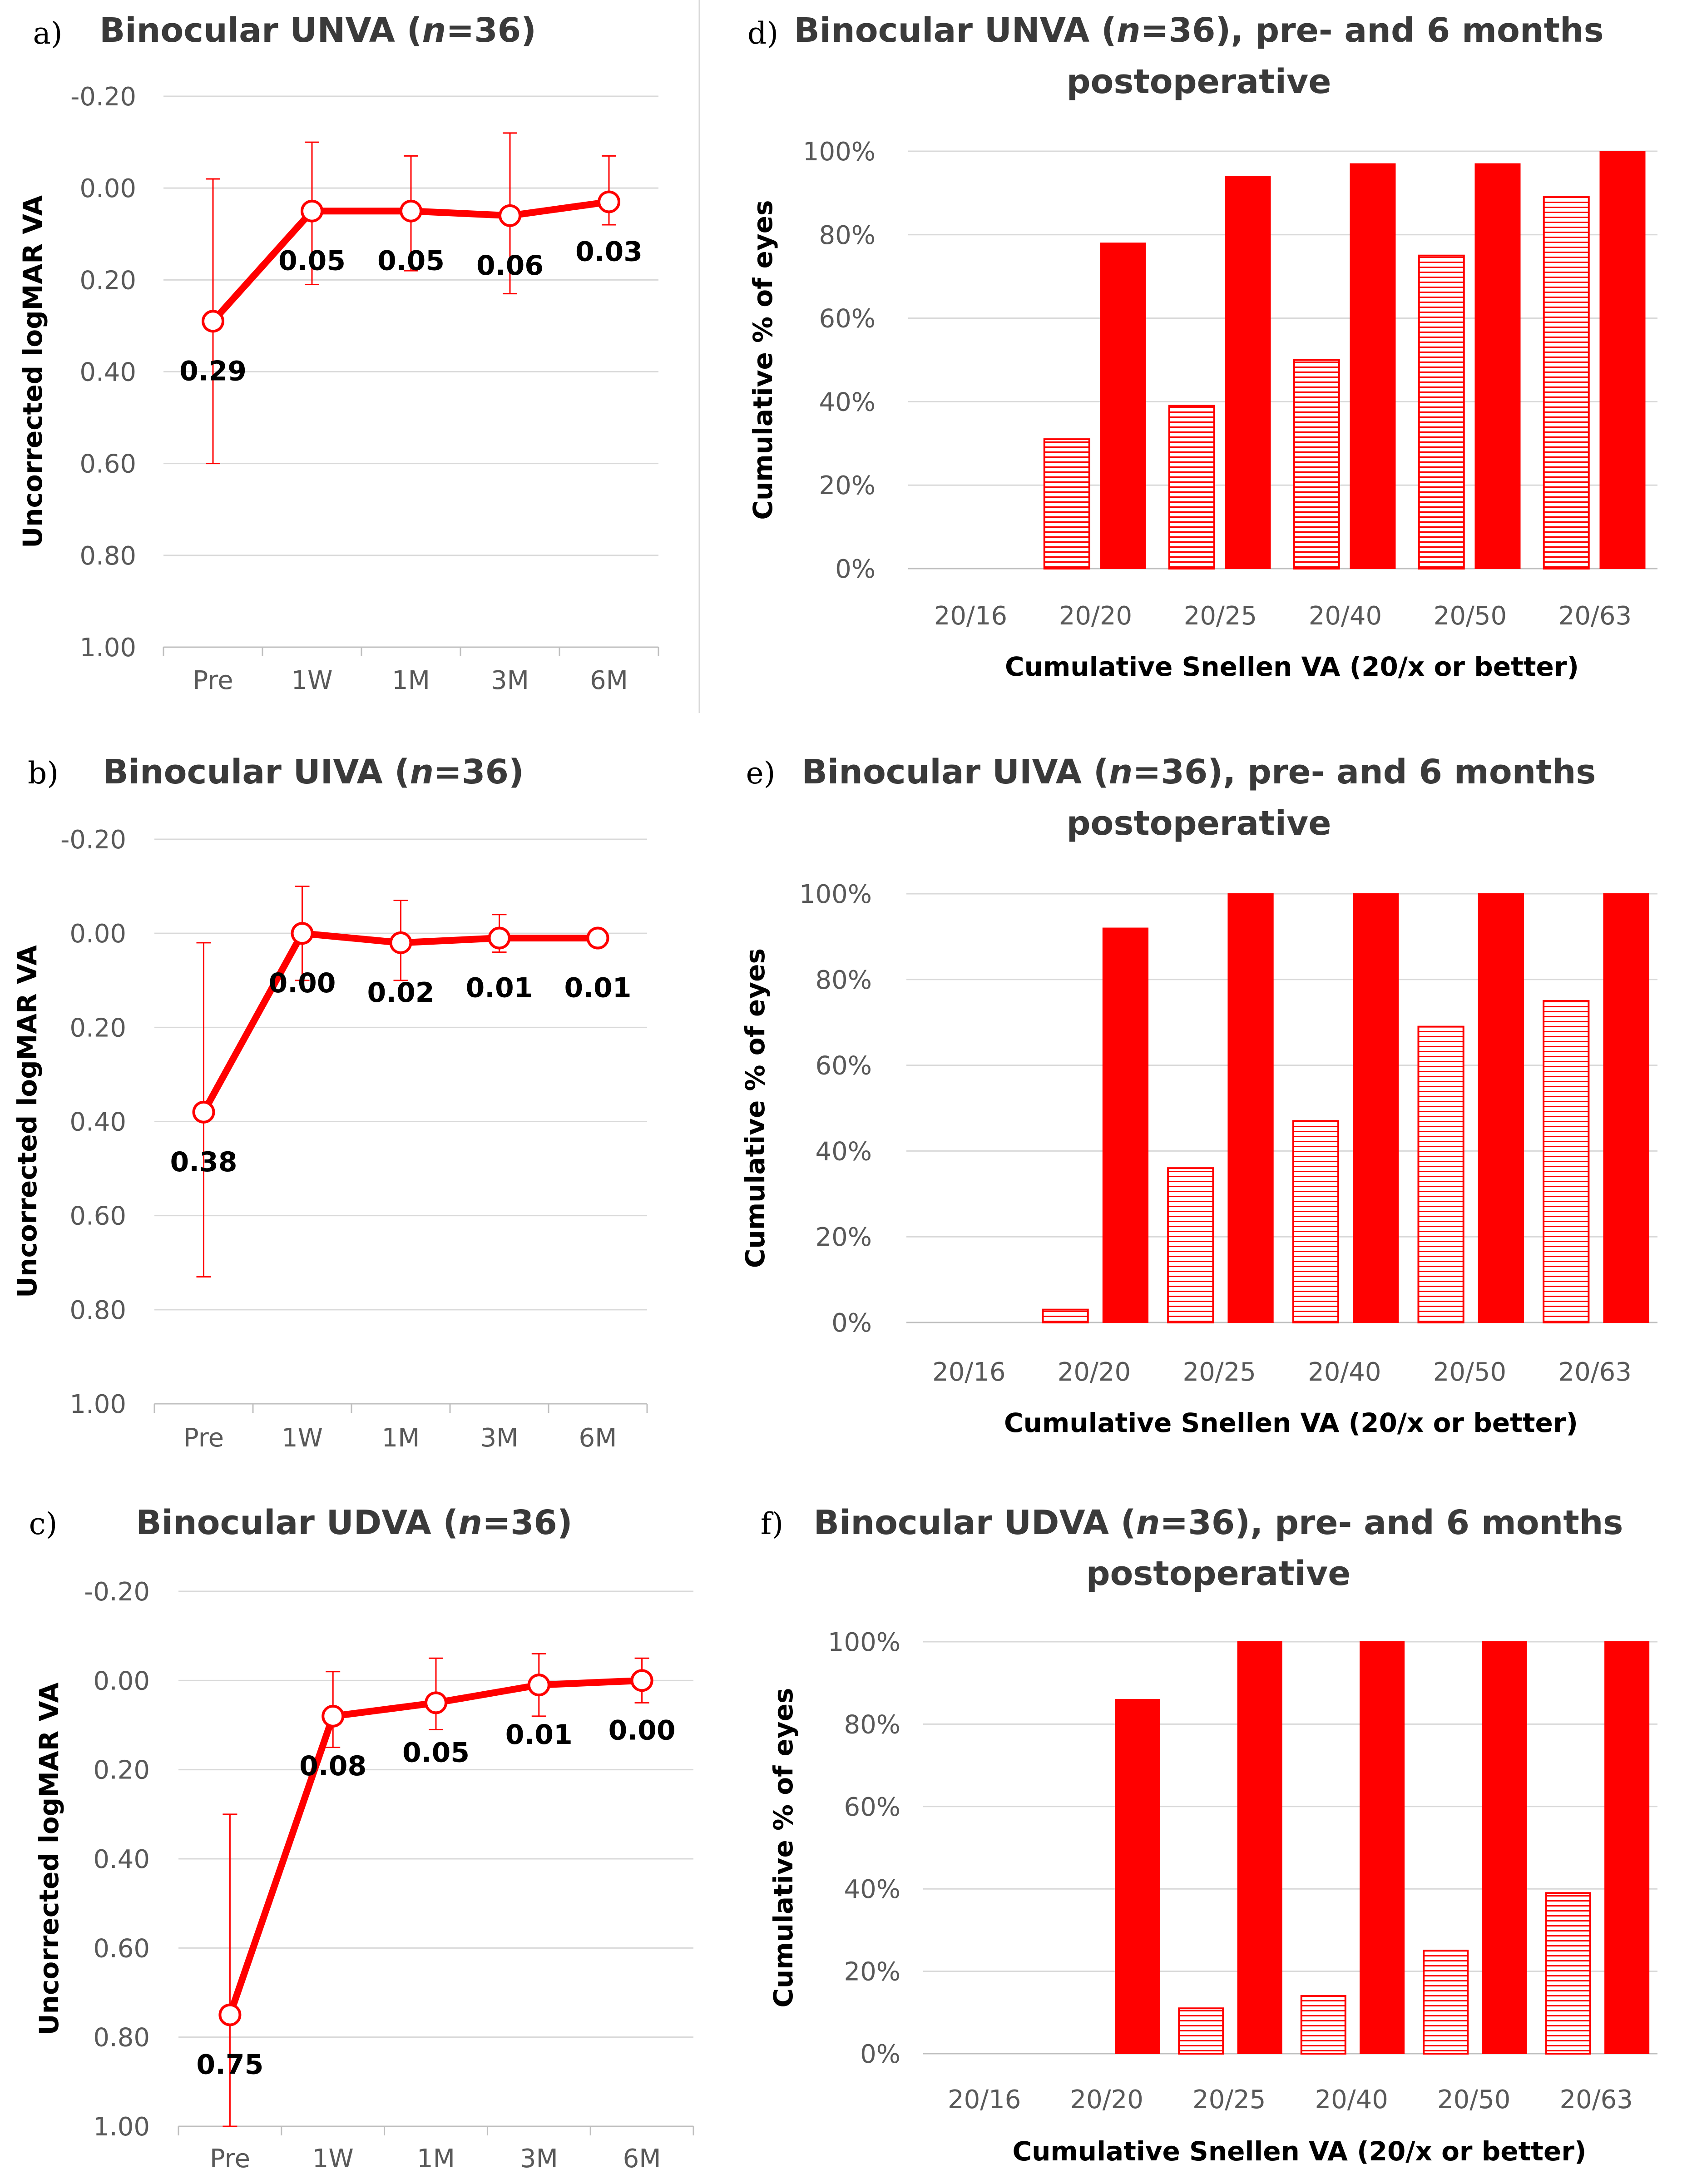  I want to click on panel-label: d), so click(762, 33).